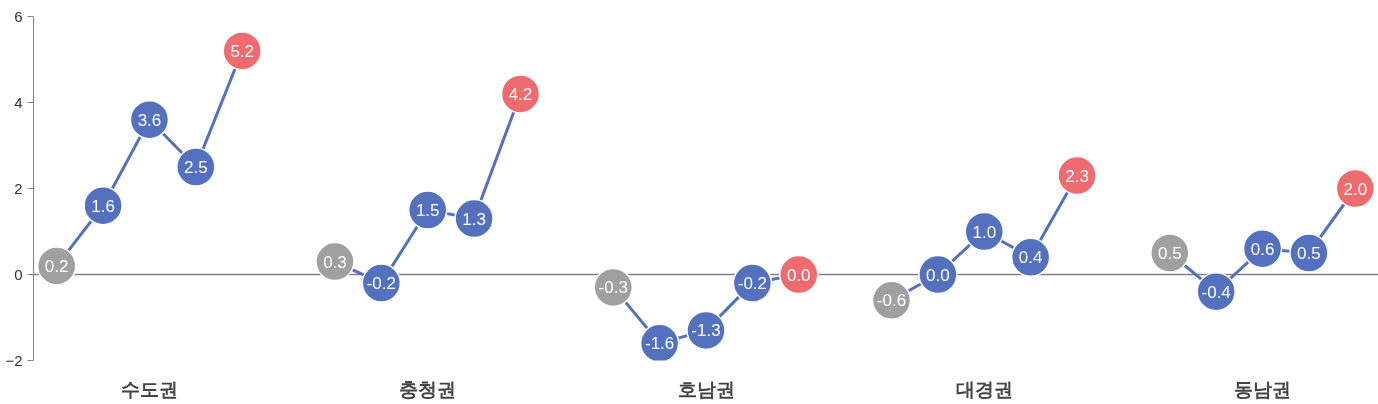  I want to click on y-tick-label: −2, so click(14, 360).